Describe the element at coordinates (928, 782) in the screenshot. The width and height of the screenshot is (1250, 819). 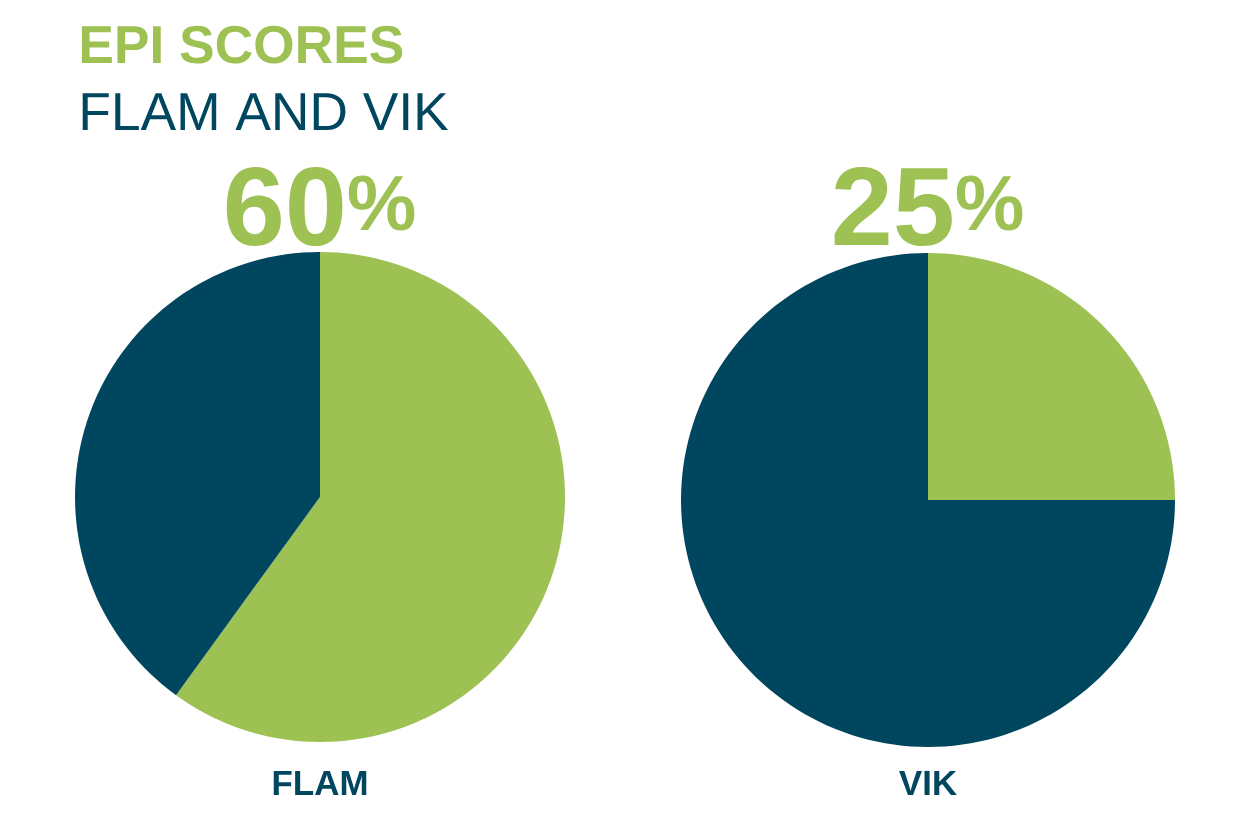
I see `text: VIK` at that location.